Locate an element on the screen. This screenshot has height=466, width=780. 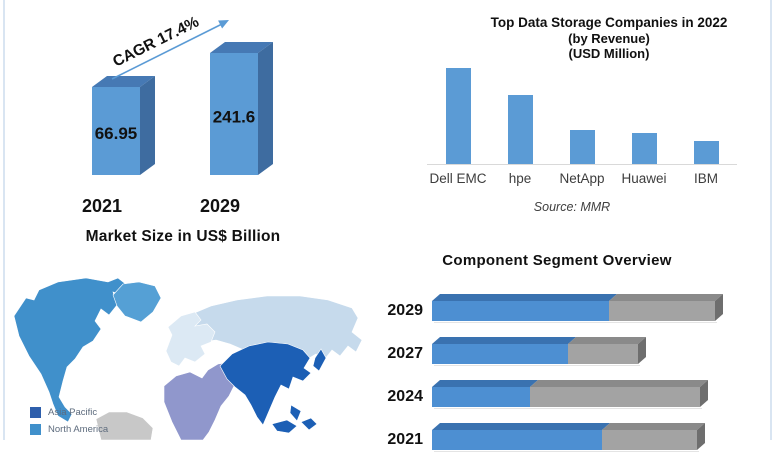
component-row-2029: 2029 is located at coordinates (566, 311).